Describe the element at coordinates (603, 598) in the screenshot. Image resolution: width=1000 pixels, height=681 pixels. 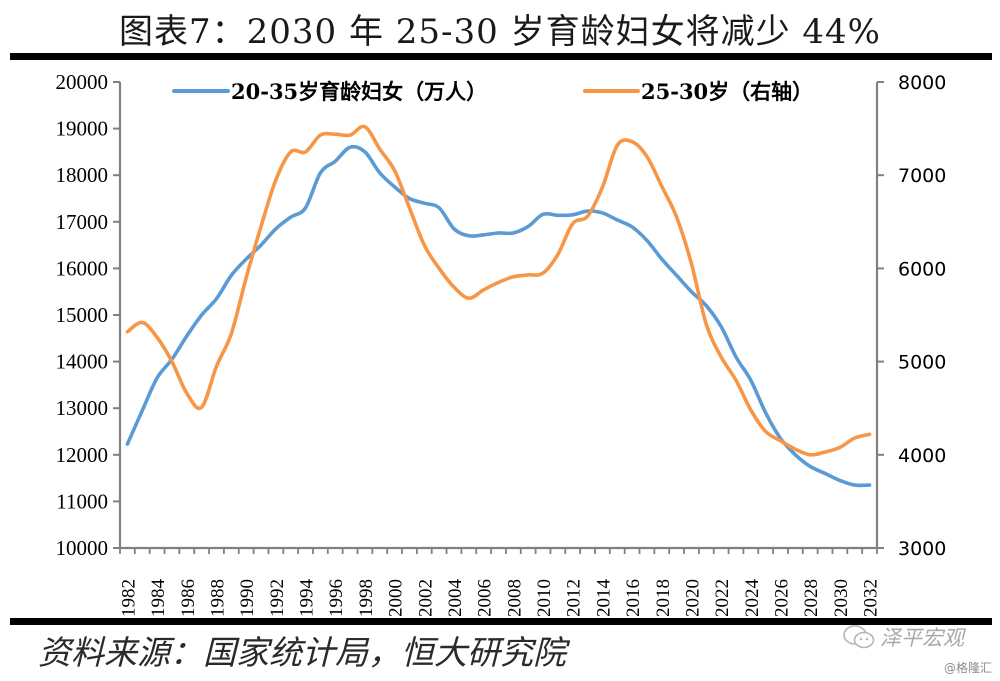
I see `x-tick-label: 2014` at that location.